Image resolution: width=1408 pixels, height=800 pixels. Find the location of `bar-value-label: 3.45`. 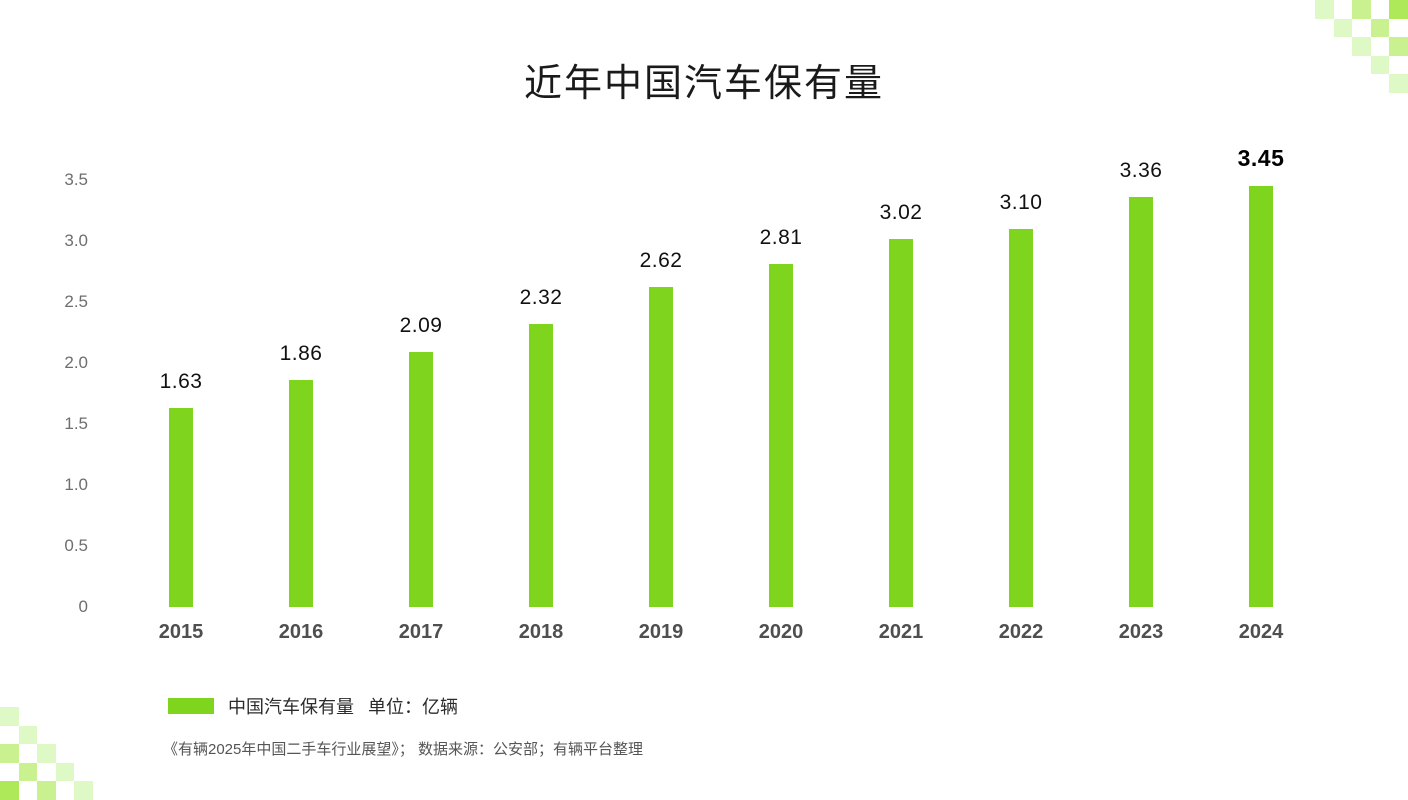

bar-value-label: 3.45 is located at coordinates (1261, 158).